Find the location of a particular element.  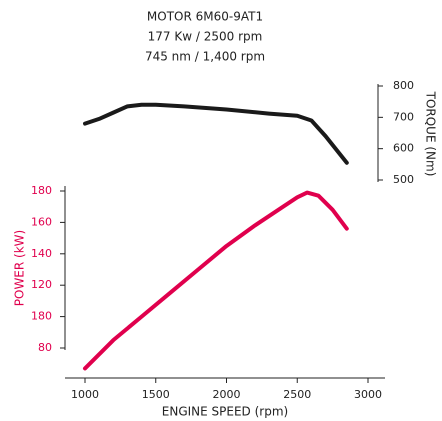

y-tick-label: 160 is located at coordinates (41, 221).